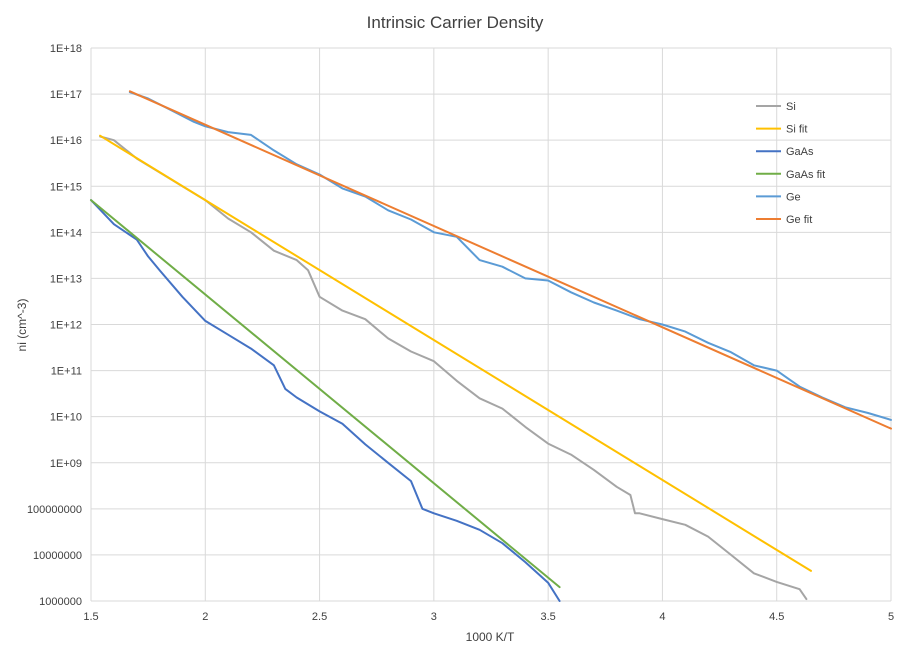  What do you see at coordinates (776, 617) in the screenshot?
I see `x-tick-label: 4.5` at bounding box center [776, 617].